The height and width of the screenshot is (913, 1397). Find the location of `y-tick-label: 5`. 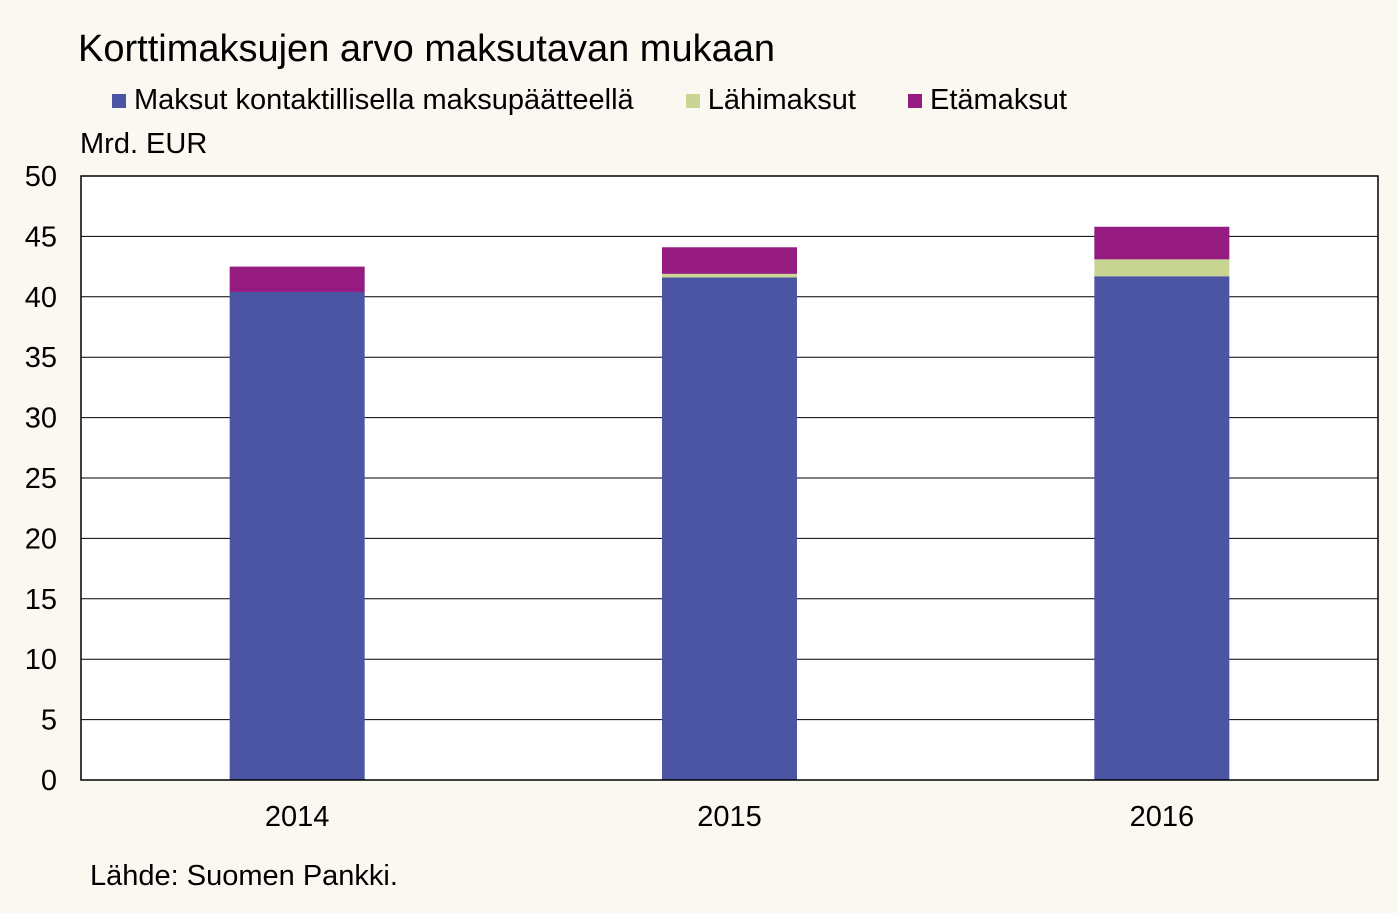

y-tick-label: 5 is located at coordinates (49, 721).